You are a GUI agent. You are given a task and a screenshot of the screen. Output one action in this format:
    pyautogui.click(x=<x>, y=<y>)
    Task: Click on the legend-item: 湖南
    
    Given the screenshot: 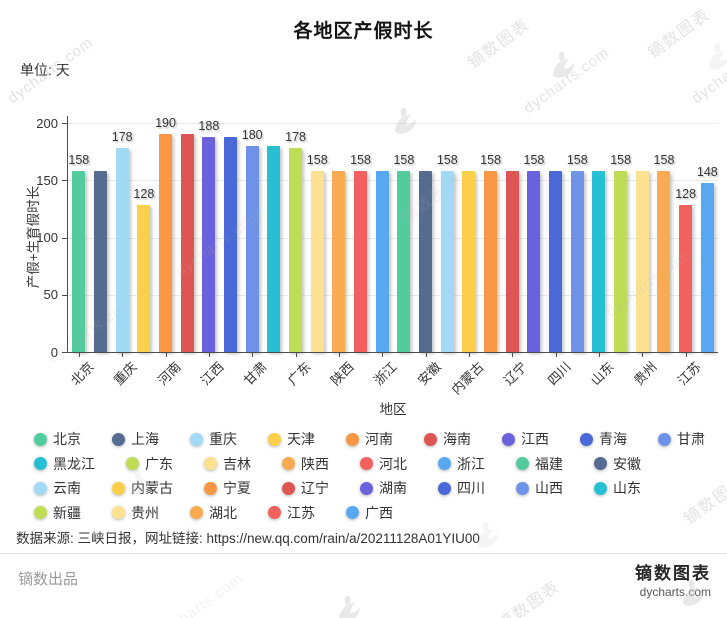 What is the action you would take?
    pyautogui.click(x=383, y=488)
    